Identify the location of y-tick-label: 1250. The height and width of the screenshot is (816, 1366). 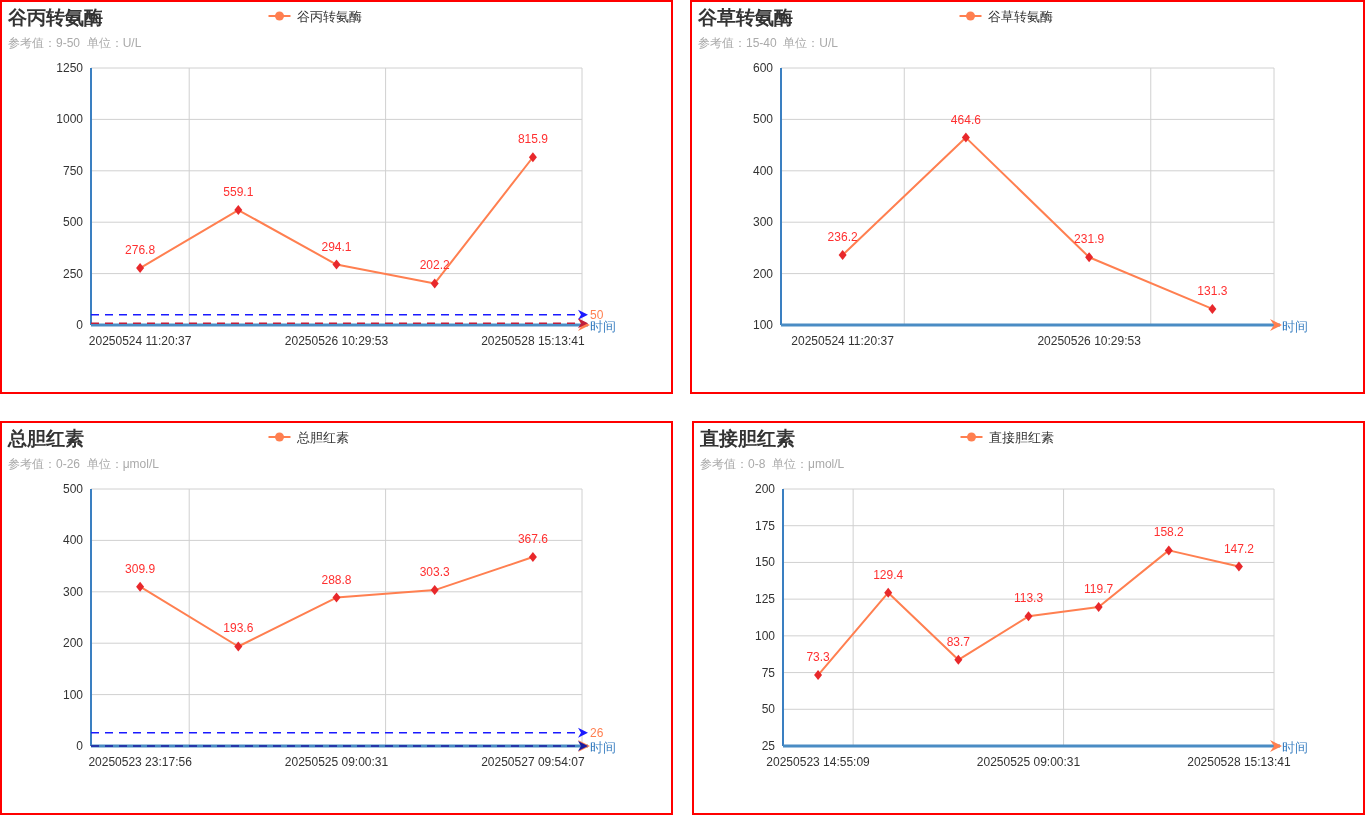
(70, 68).